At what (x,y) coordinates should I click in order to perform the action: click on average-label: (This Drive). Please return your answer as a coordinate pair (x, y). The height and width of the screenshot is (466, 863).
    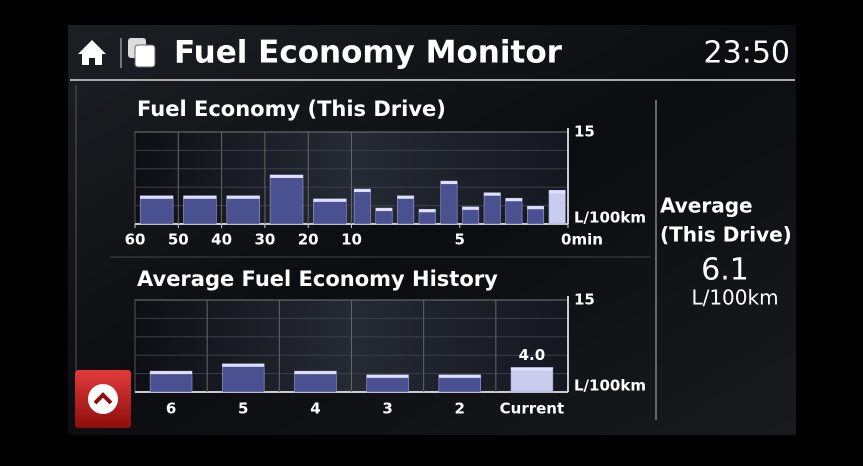
    Looking at the image, I should click on (726, 235).